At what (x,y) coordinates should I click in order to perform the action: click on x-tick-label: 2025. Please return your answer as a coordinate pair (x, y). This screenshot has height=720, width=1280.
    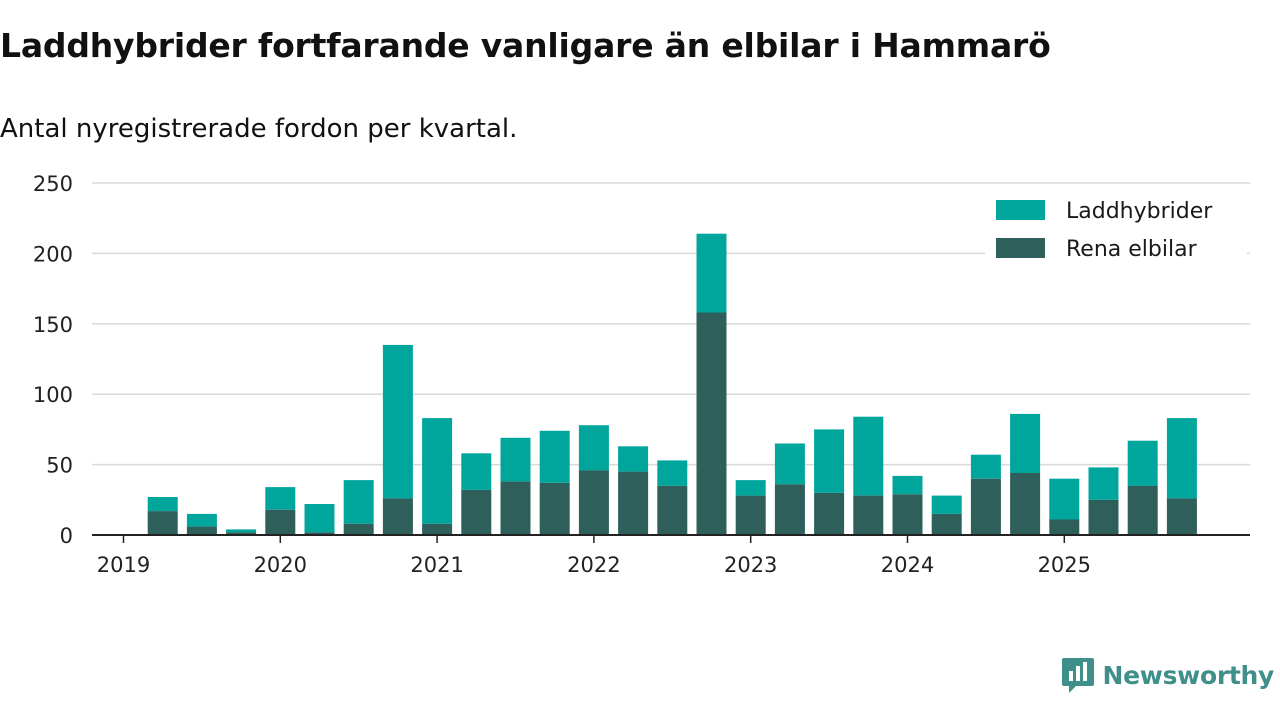
    Looking at the image, I should click on (1064, 565).